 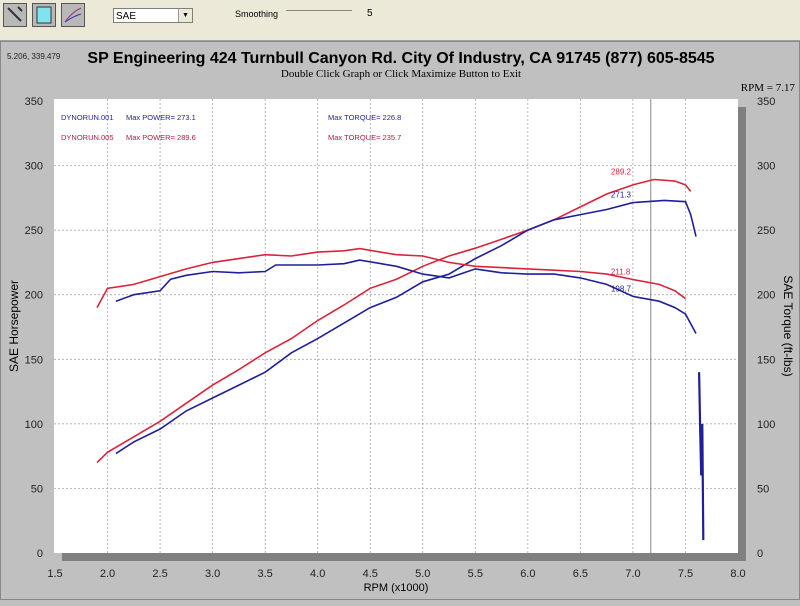 What do you see at coordinates (396, 588) in the screenshot?
I see `x-axis-label: RPM (x1000)` at bounding box center [396, 588].